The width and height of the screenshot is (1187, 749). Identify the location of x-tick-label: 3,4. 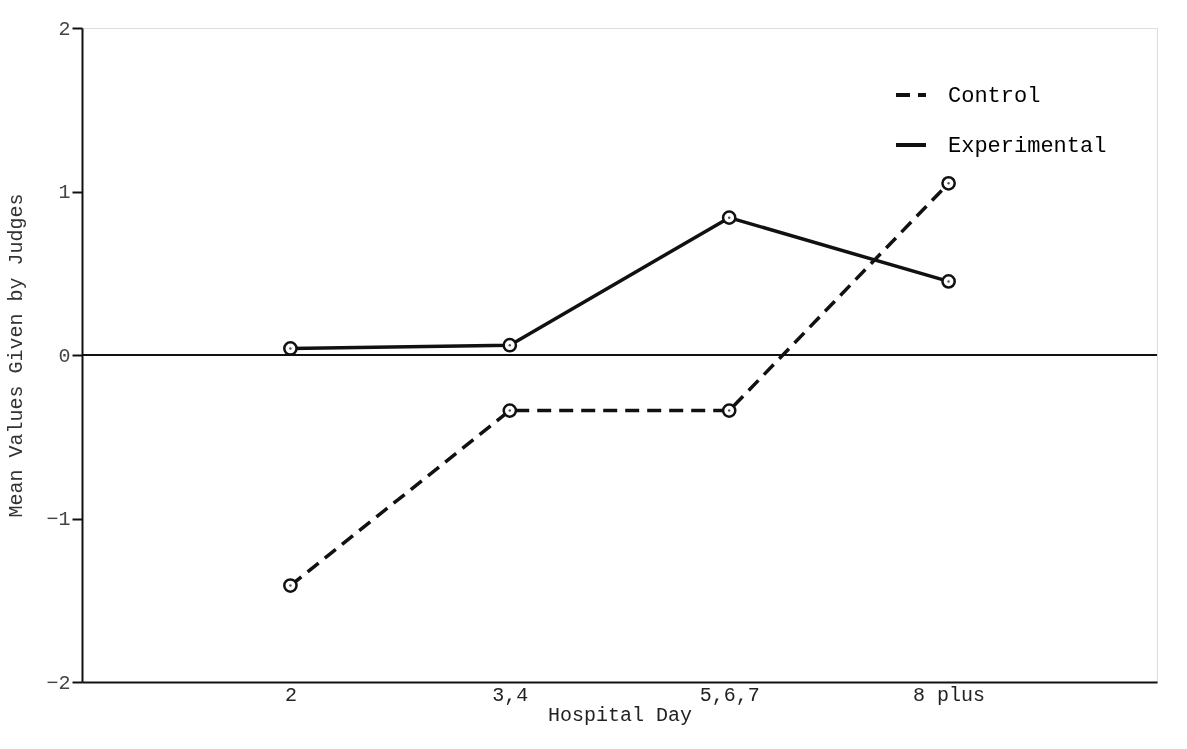
(510, 695).